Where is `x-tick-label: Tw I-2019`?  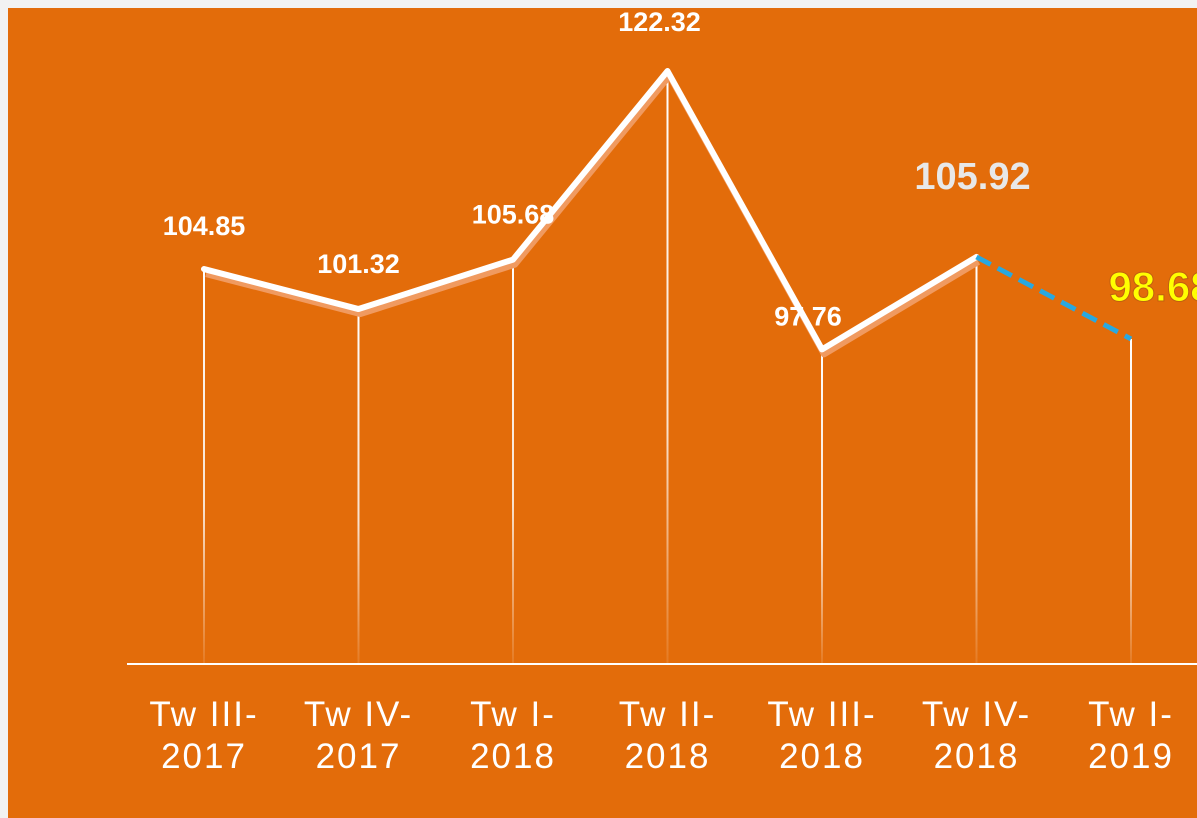 x-tick-label: Tw I-2019 is located at coordinates (1131, 735).